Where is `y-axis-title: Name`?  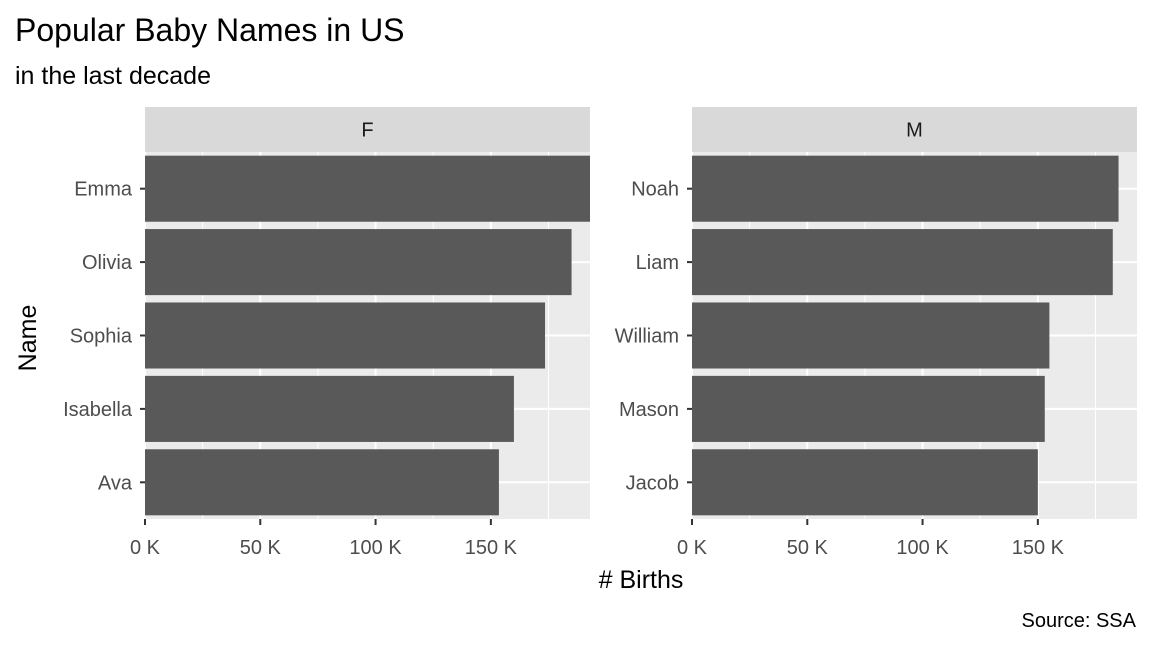 y-axis-title: Name is located at coordinates (28, 338).